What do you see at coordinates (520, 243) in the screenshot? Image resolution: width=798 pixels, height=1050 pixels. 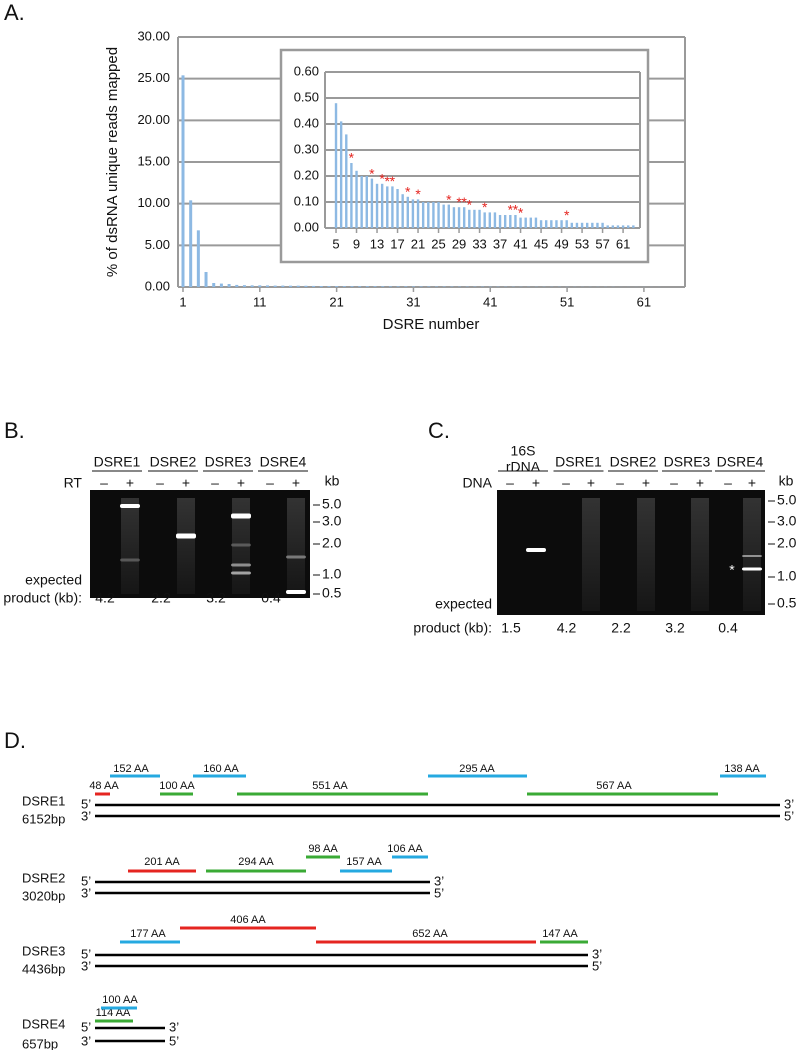 I see `x-tick-label: 41` at bounding box center [520, 243].